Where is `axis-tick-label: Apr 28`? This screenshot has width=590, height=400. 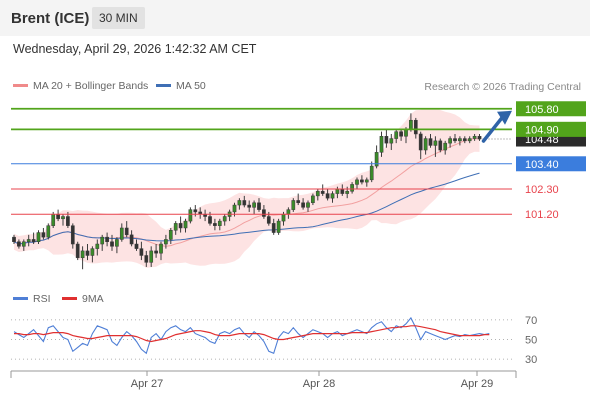 axis-tick-label: Apr 28 is located at coordinates (319, 384).